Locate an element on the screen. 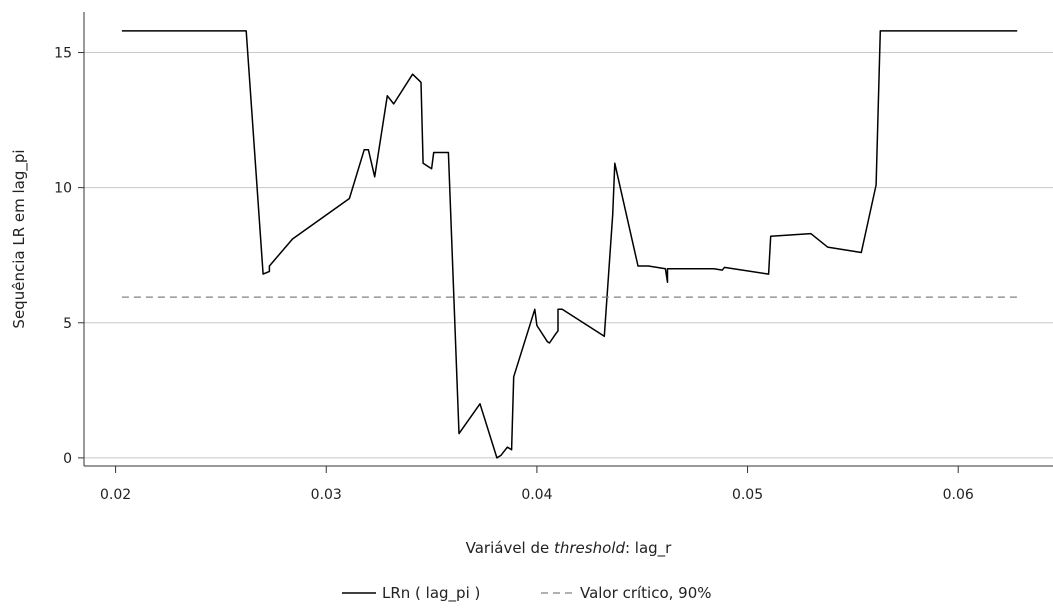 The width and height of the screenshot is (1053, 611). legend-label-1: LRn ( lag_pi ) is located at coordinates (431, 593).